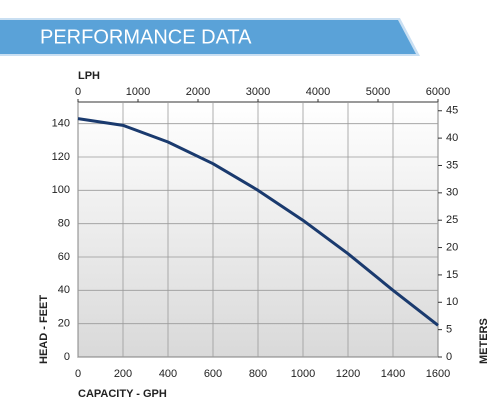  I want to click on y-tick-label: 40, so click(64, 290).